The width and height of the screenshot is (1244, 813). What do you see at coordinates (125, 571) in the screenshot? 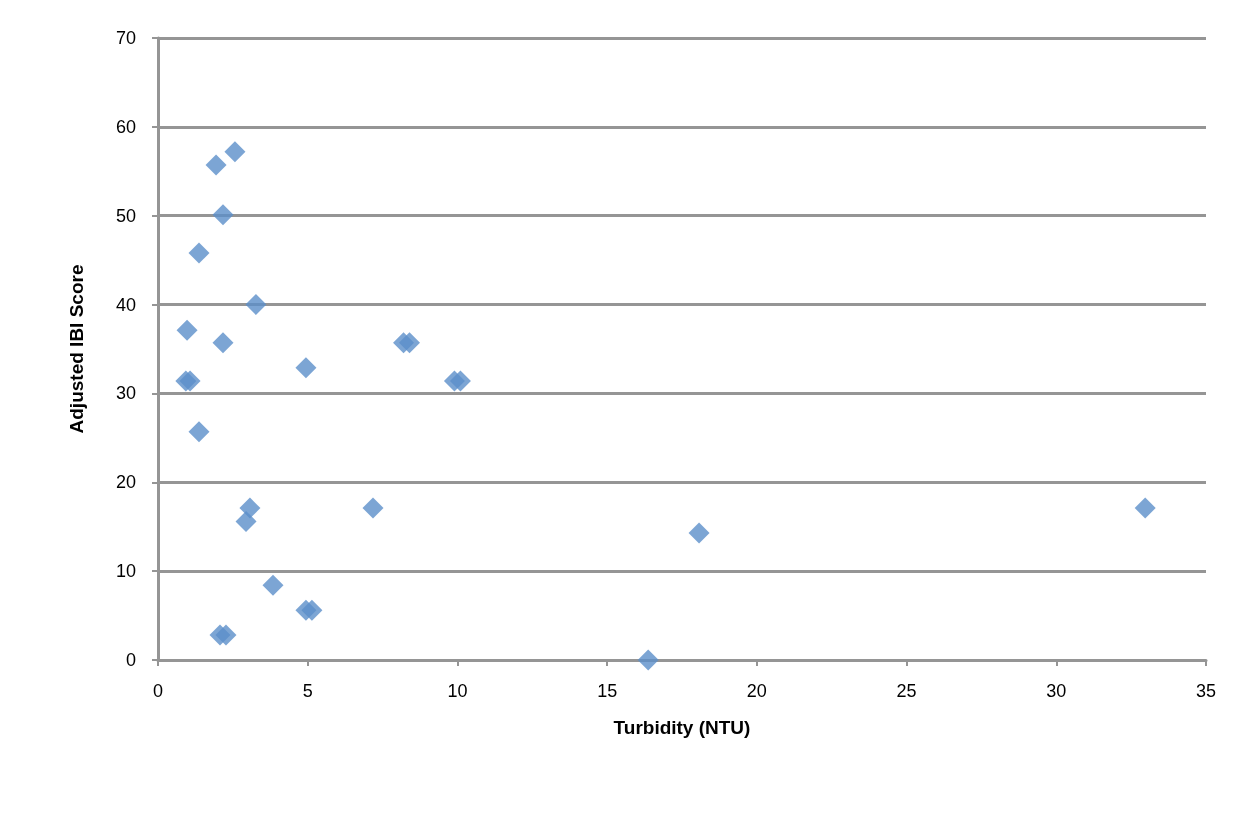
I see `y-tick-label: 10` at bounding box center [125, 571].